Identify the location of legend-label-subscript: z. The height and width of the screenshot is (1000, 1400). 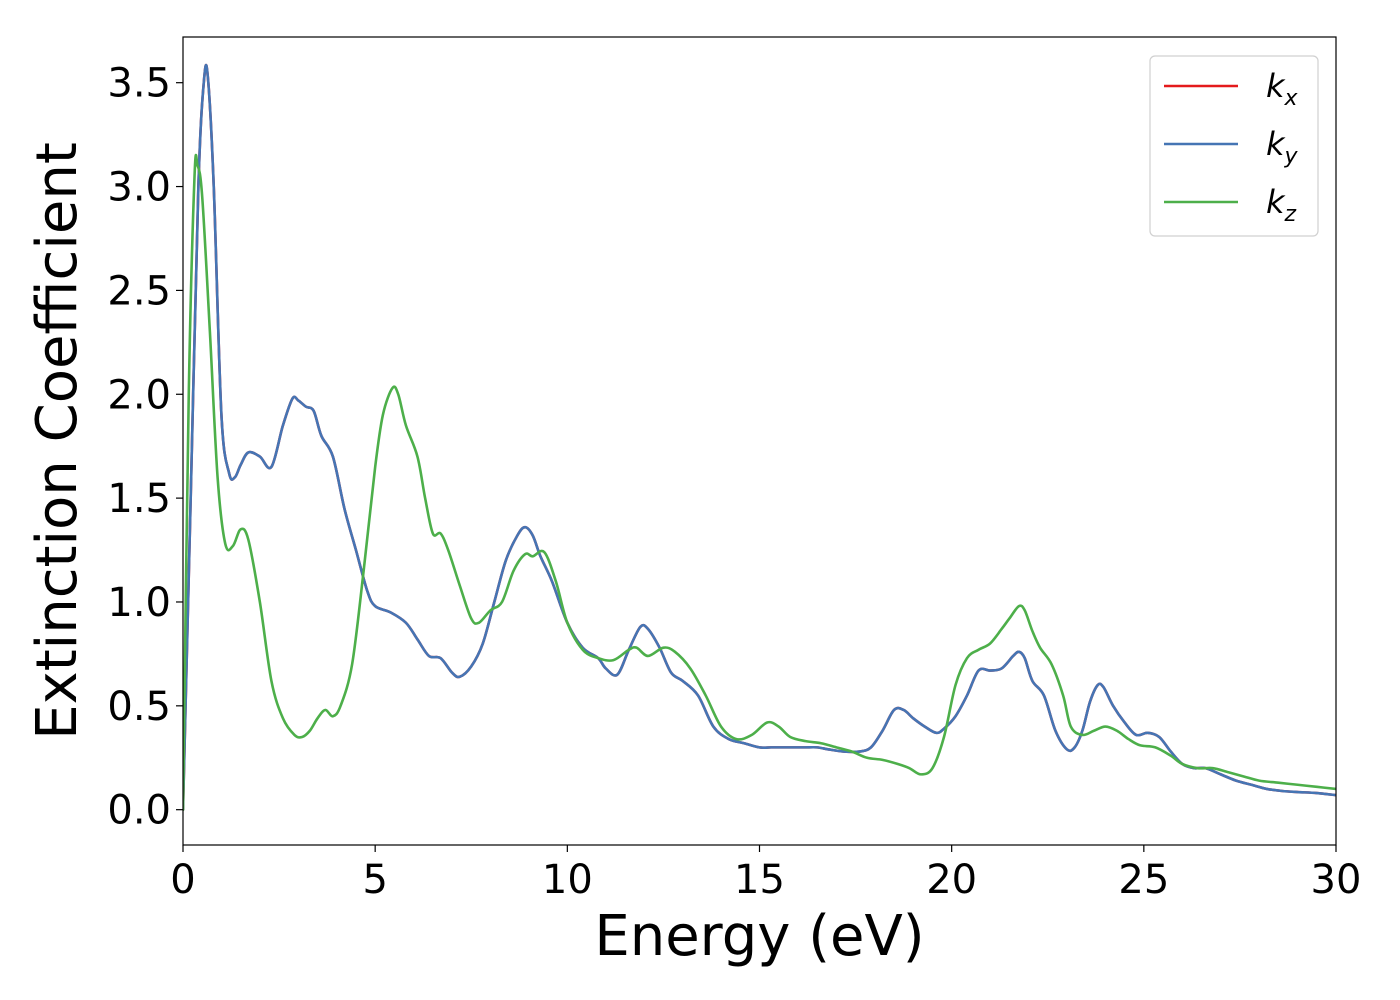
(1290, 214).